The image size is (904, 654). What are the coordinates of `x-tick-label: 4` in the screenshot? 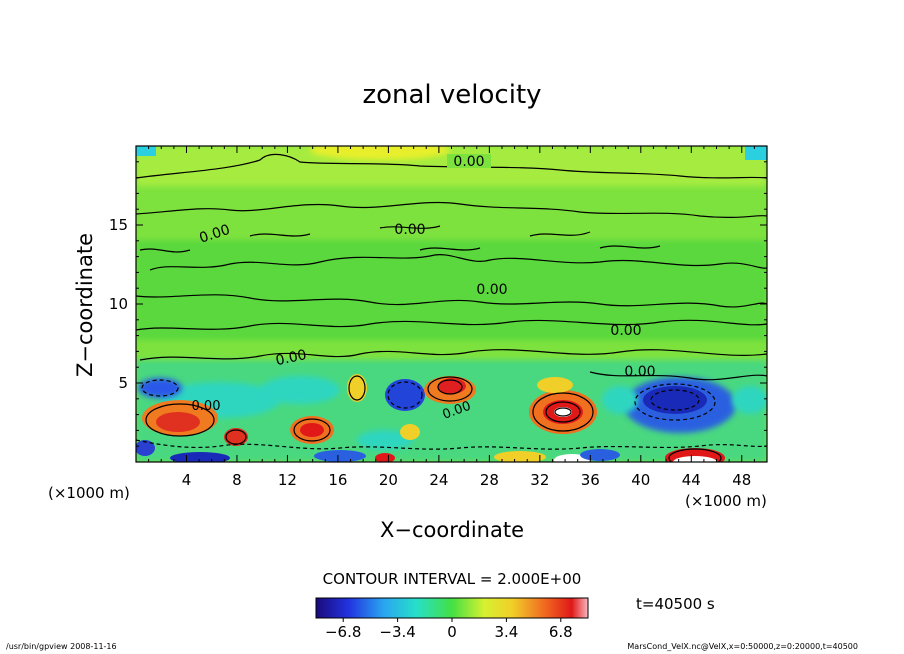 It's located at (187, 480).